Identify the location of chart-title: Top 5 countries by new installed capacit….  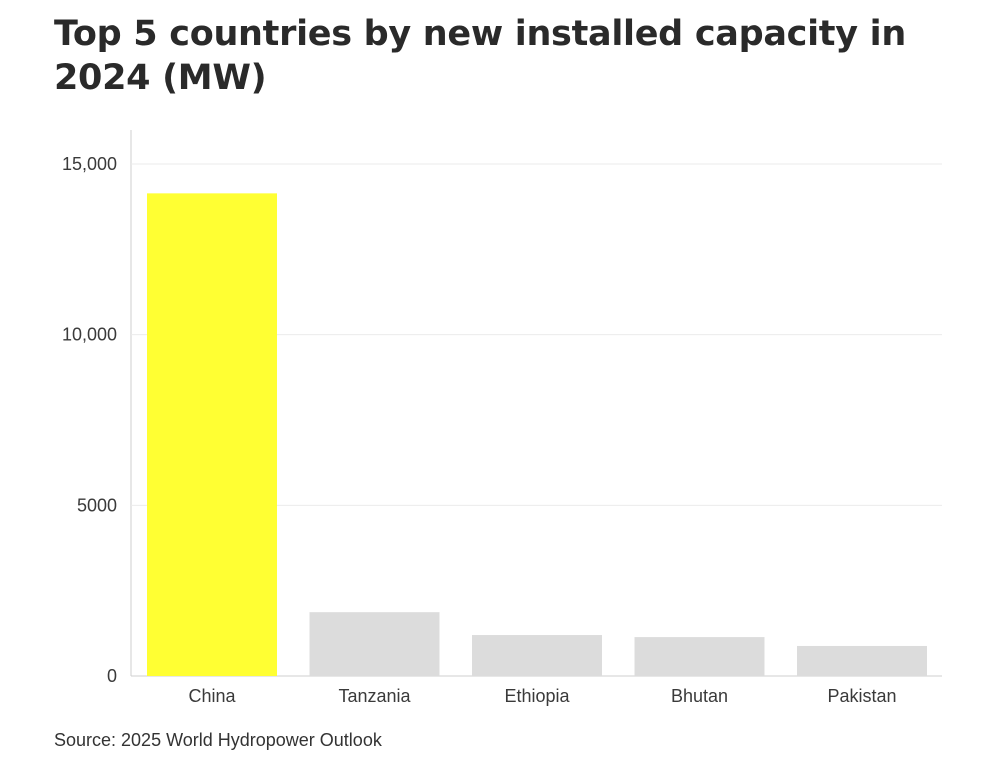
(480, 56).